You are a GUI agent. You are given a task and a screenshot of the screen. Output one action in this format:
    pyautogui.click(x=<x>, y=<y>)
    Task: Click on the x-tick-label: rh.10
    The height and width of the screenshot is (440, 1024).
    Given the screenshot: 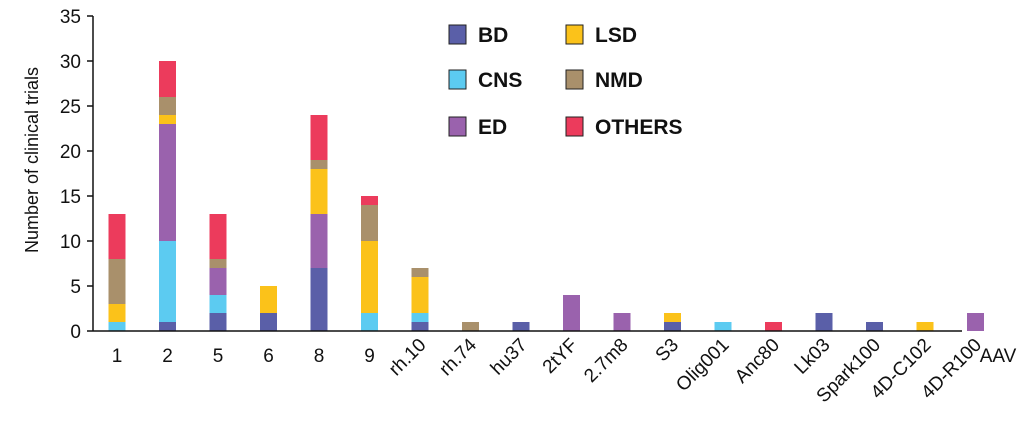 What is the action you would take?
    pyautogui.click(x=407, y=357)
    